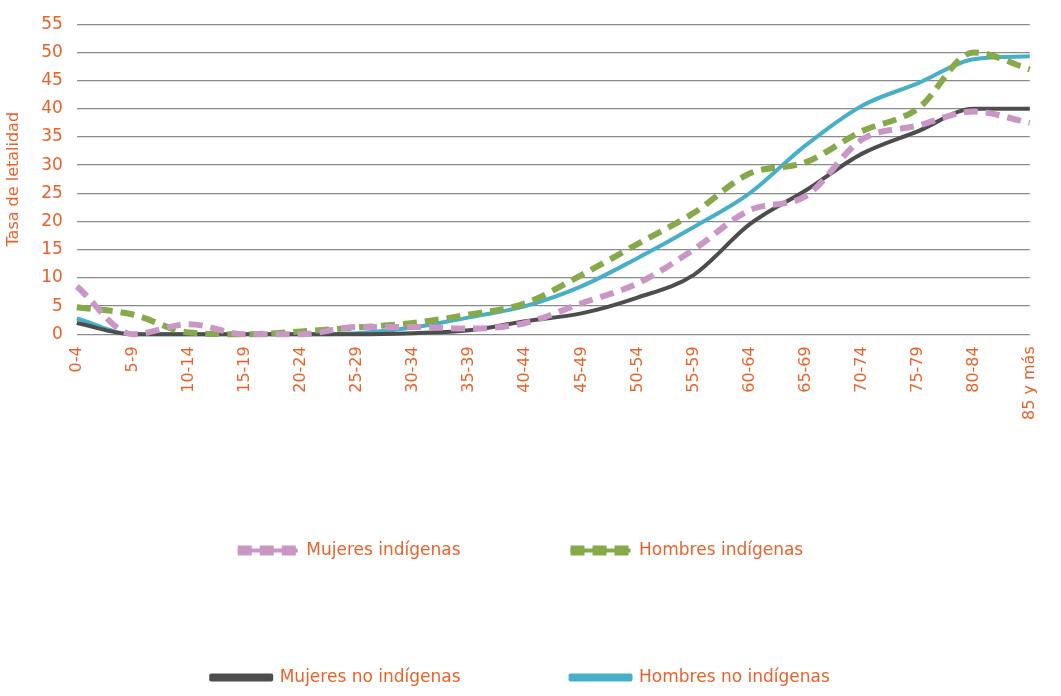  What do you see at coordinates (860, 369) in the screenshot?
I see `x-tick-label: 70-74` at bounding box center [860, 369].